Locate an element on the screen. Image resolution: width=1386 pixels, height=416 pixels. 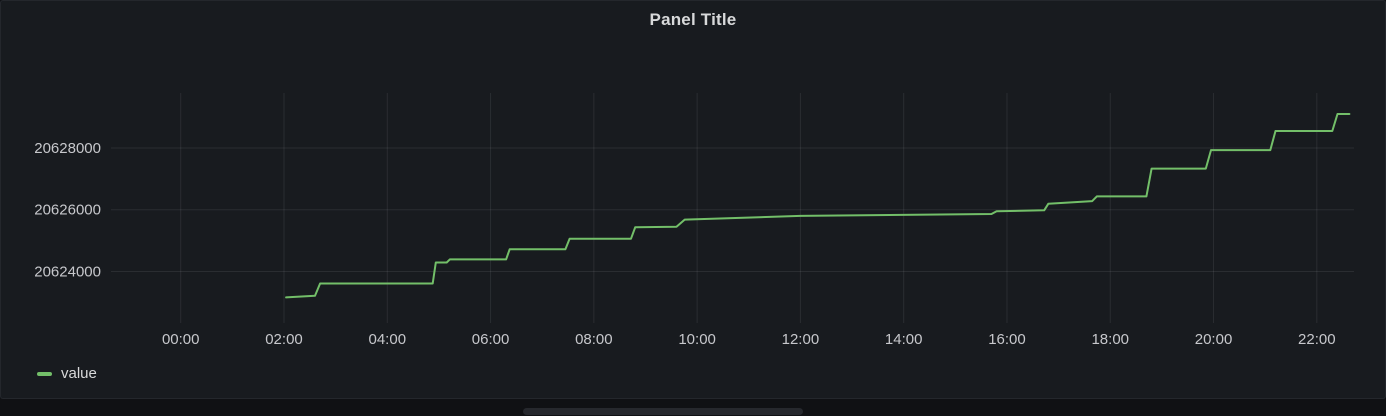
x-axis-tick-label: 06:00 is located at coordinates (491, 339).